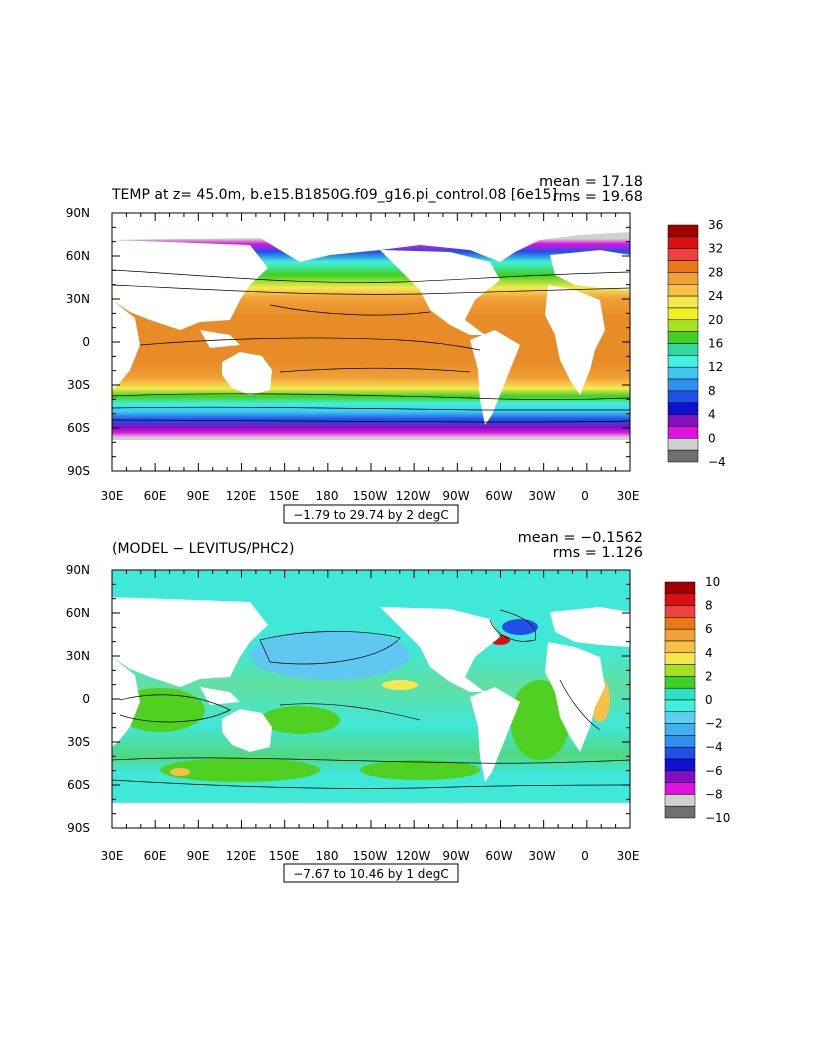 The height and width of the screenshot is (1055, 818). I want to click on anomaly-patches, so click(362, 700).